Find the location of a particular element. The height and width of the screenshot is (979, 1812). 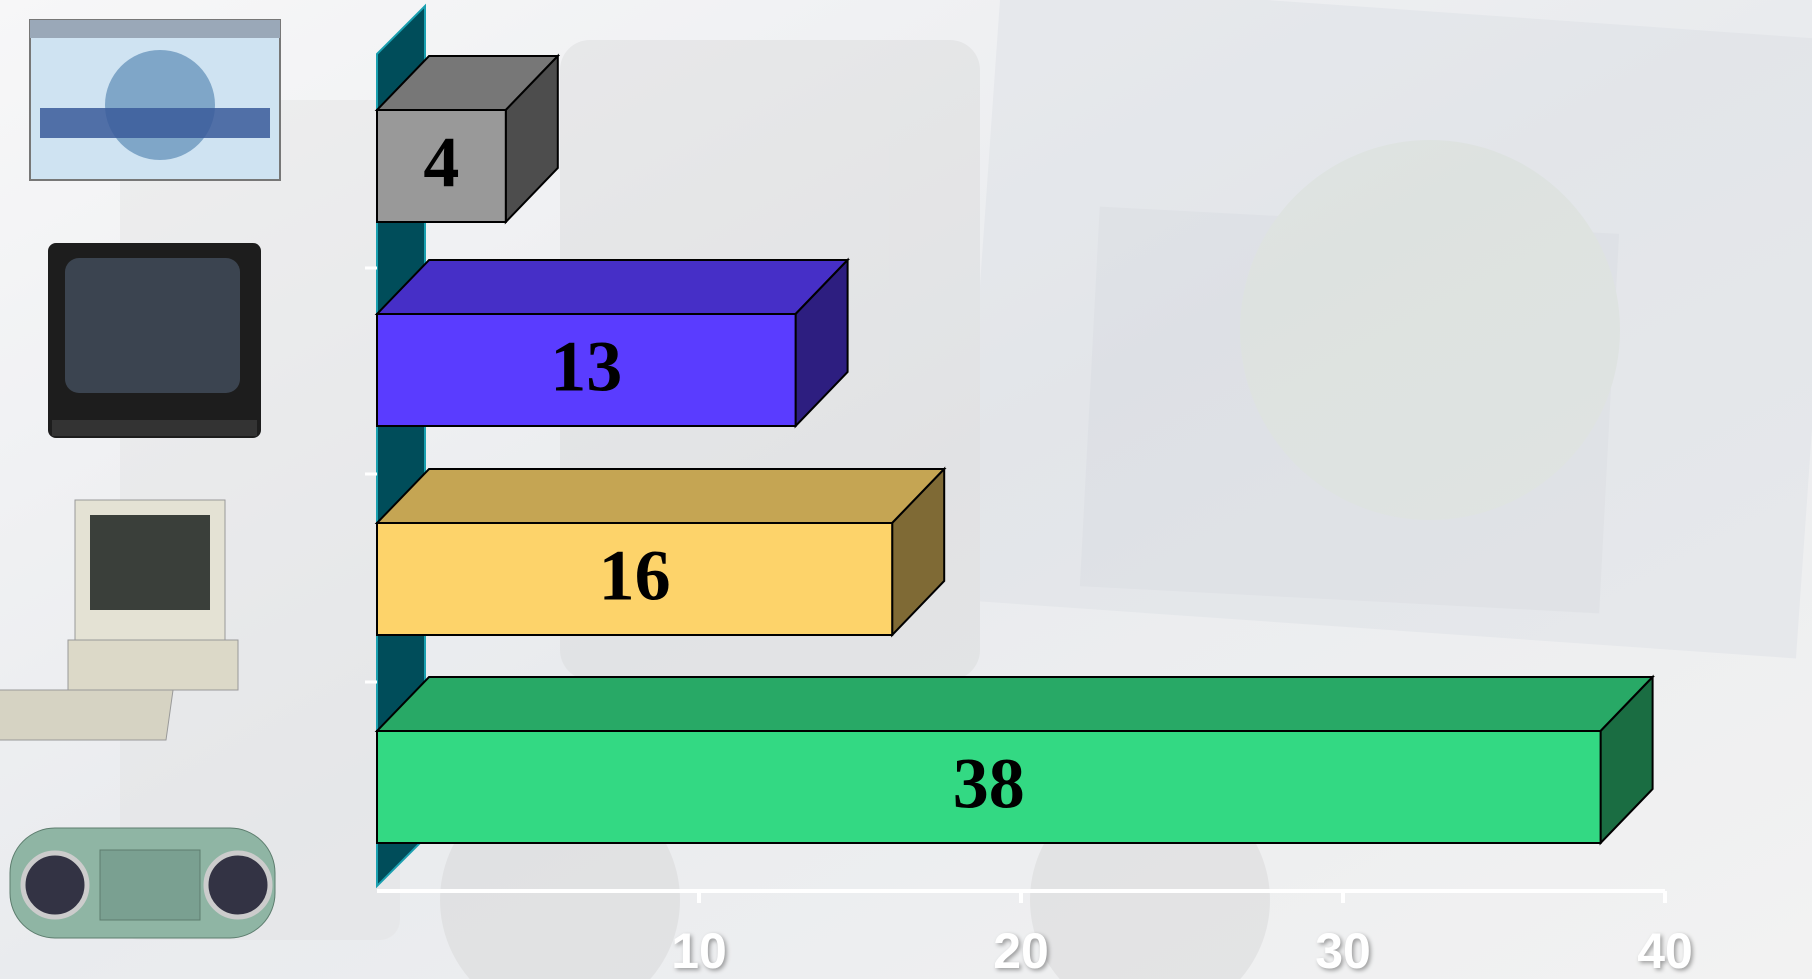

data-label: 16 is located at coordinates (635, 576).